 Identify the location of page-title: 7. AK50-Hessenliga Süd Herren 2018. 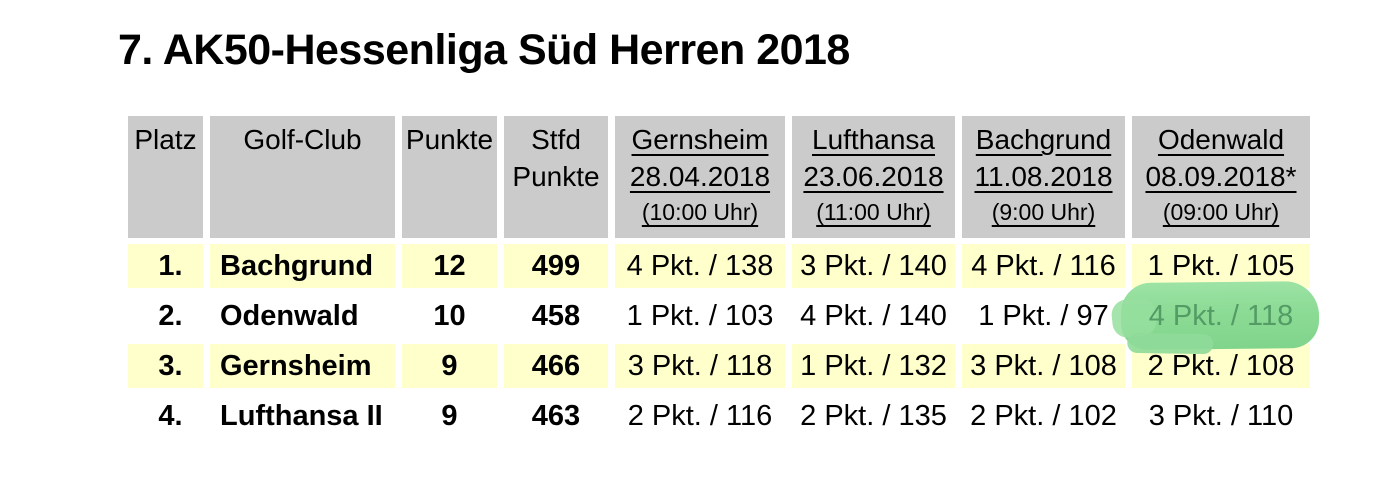
(484, 50).